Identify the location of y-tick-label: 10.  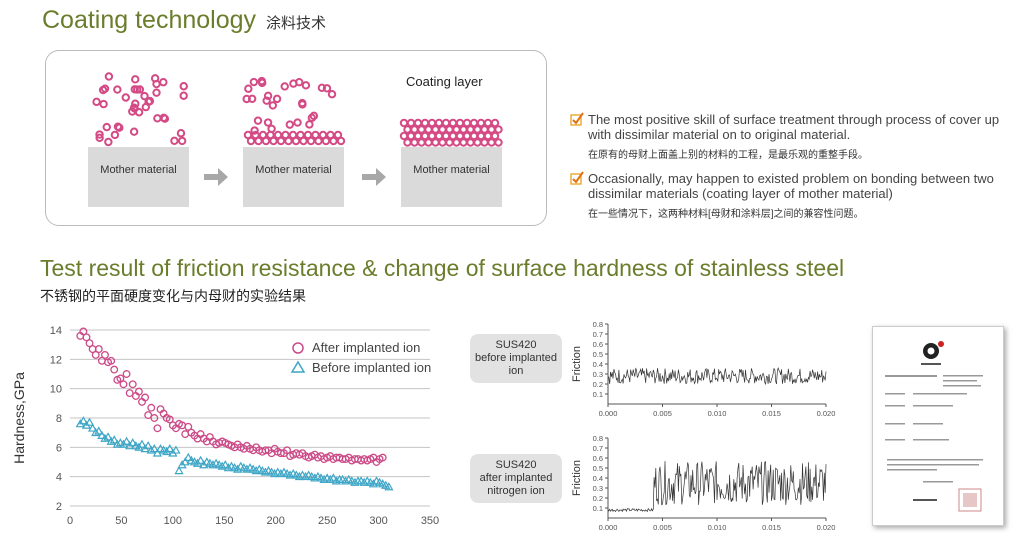
(56, 390).